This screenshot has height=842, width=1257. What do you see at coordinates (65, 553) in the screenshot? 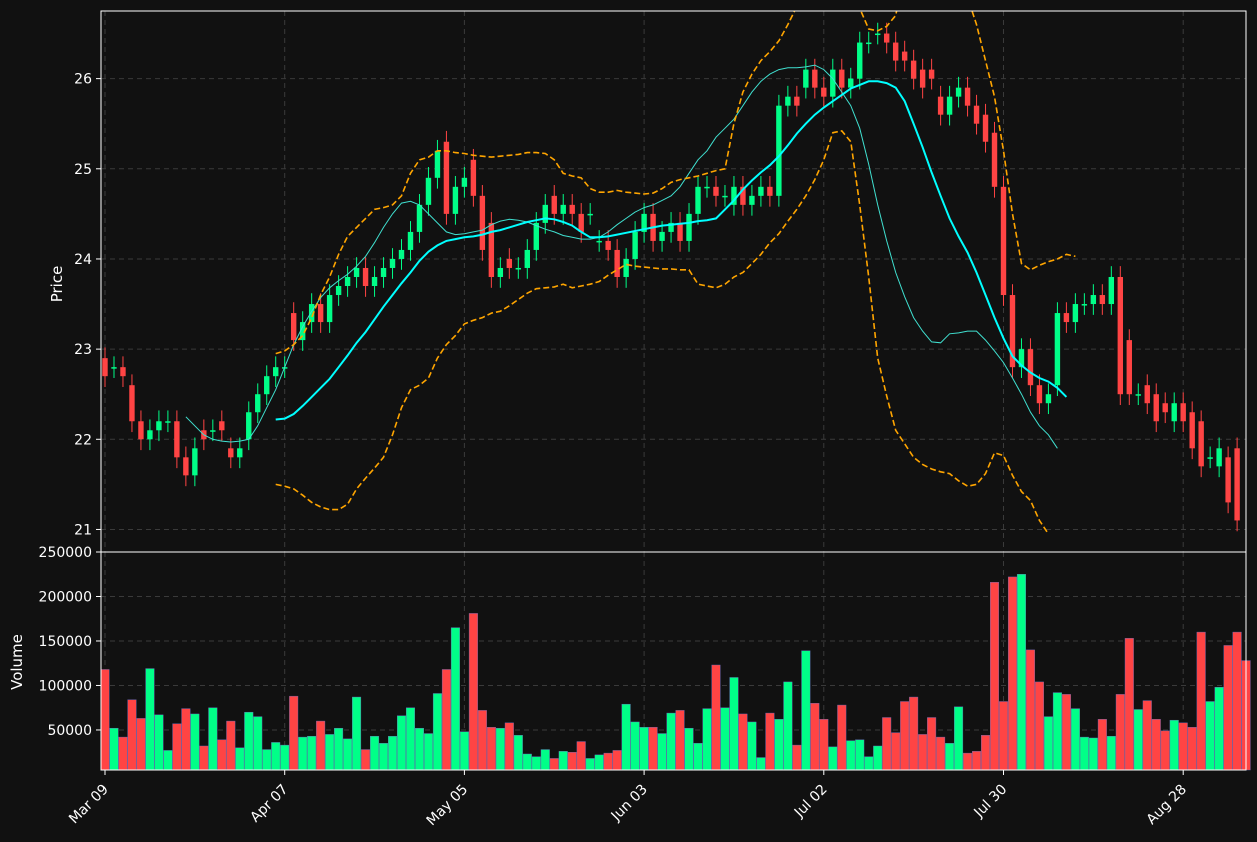
I see `volume-tick-label: 250000` at bounding box center [65, 553].